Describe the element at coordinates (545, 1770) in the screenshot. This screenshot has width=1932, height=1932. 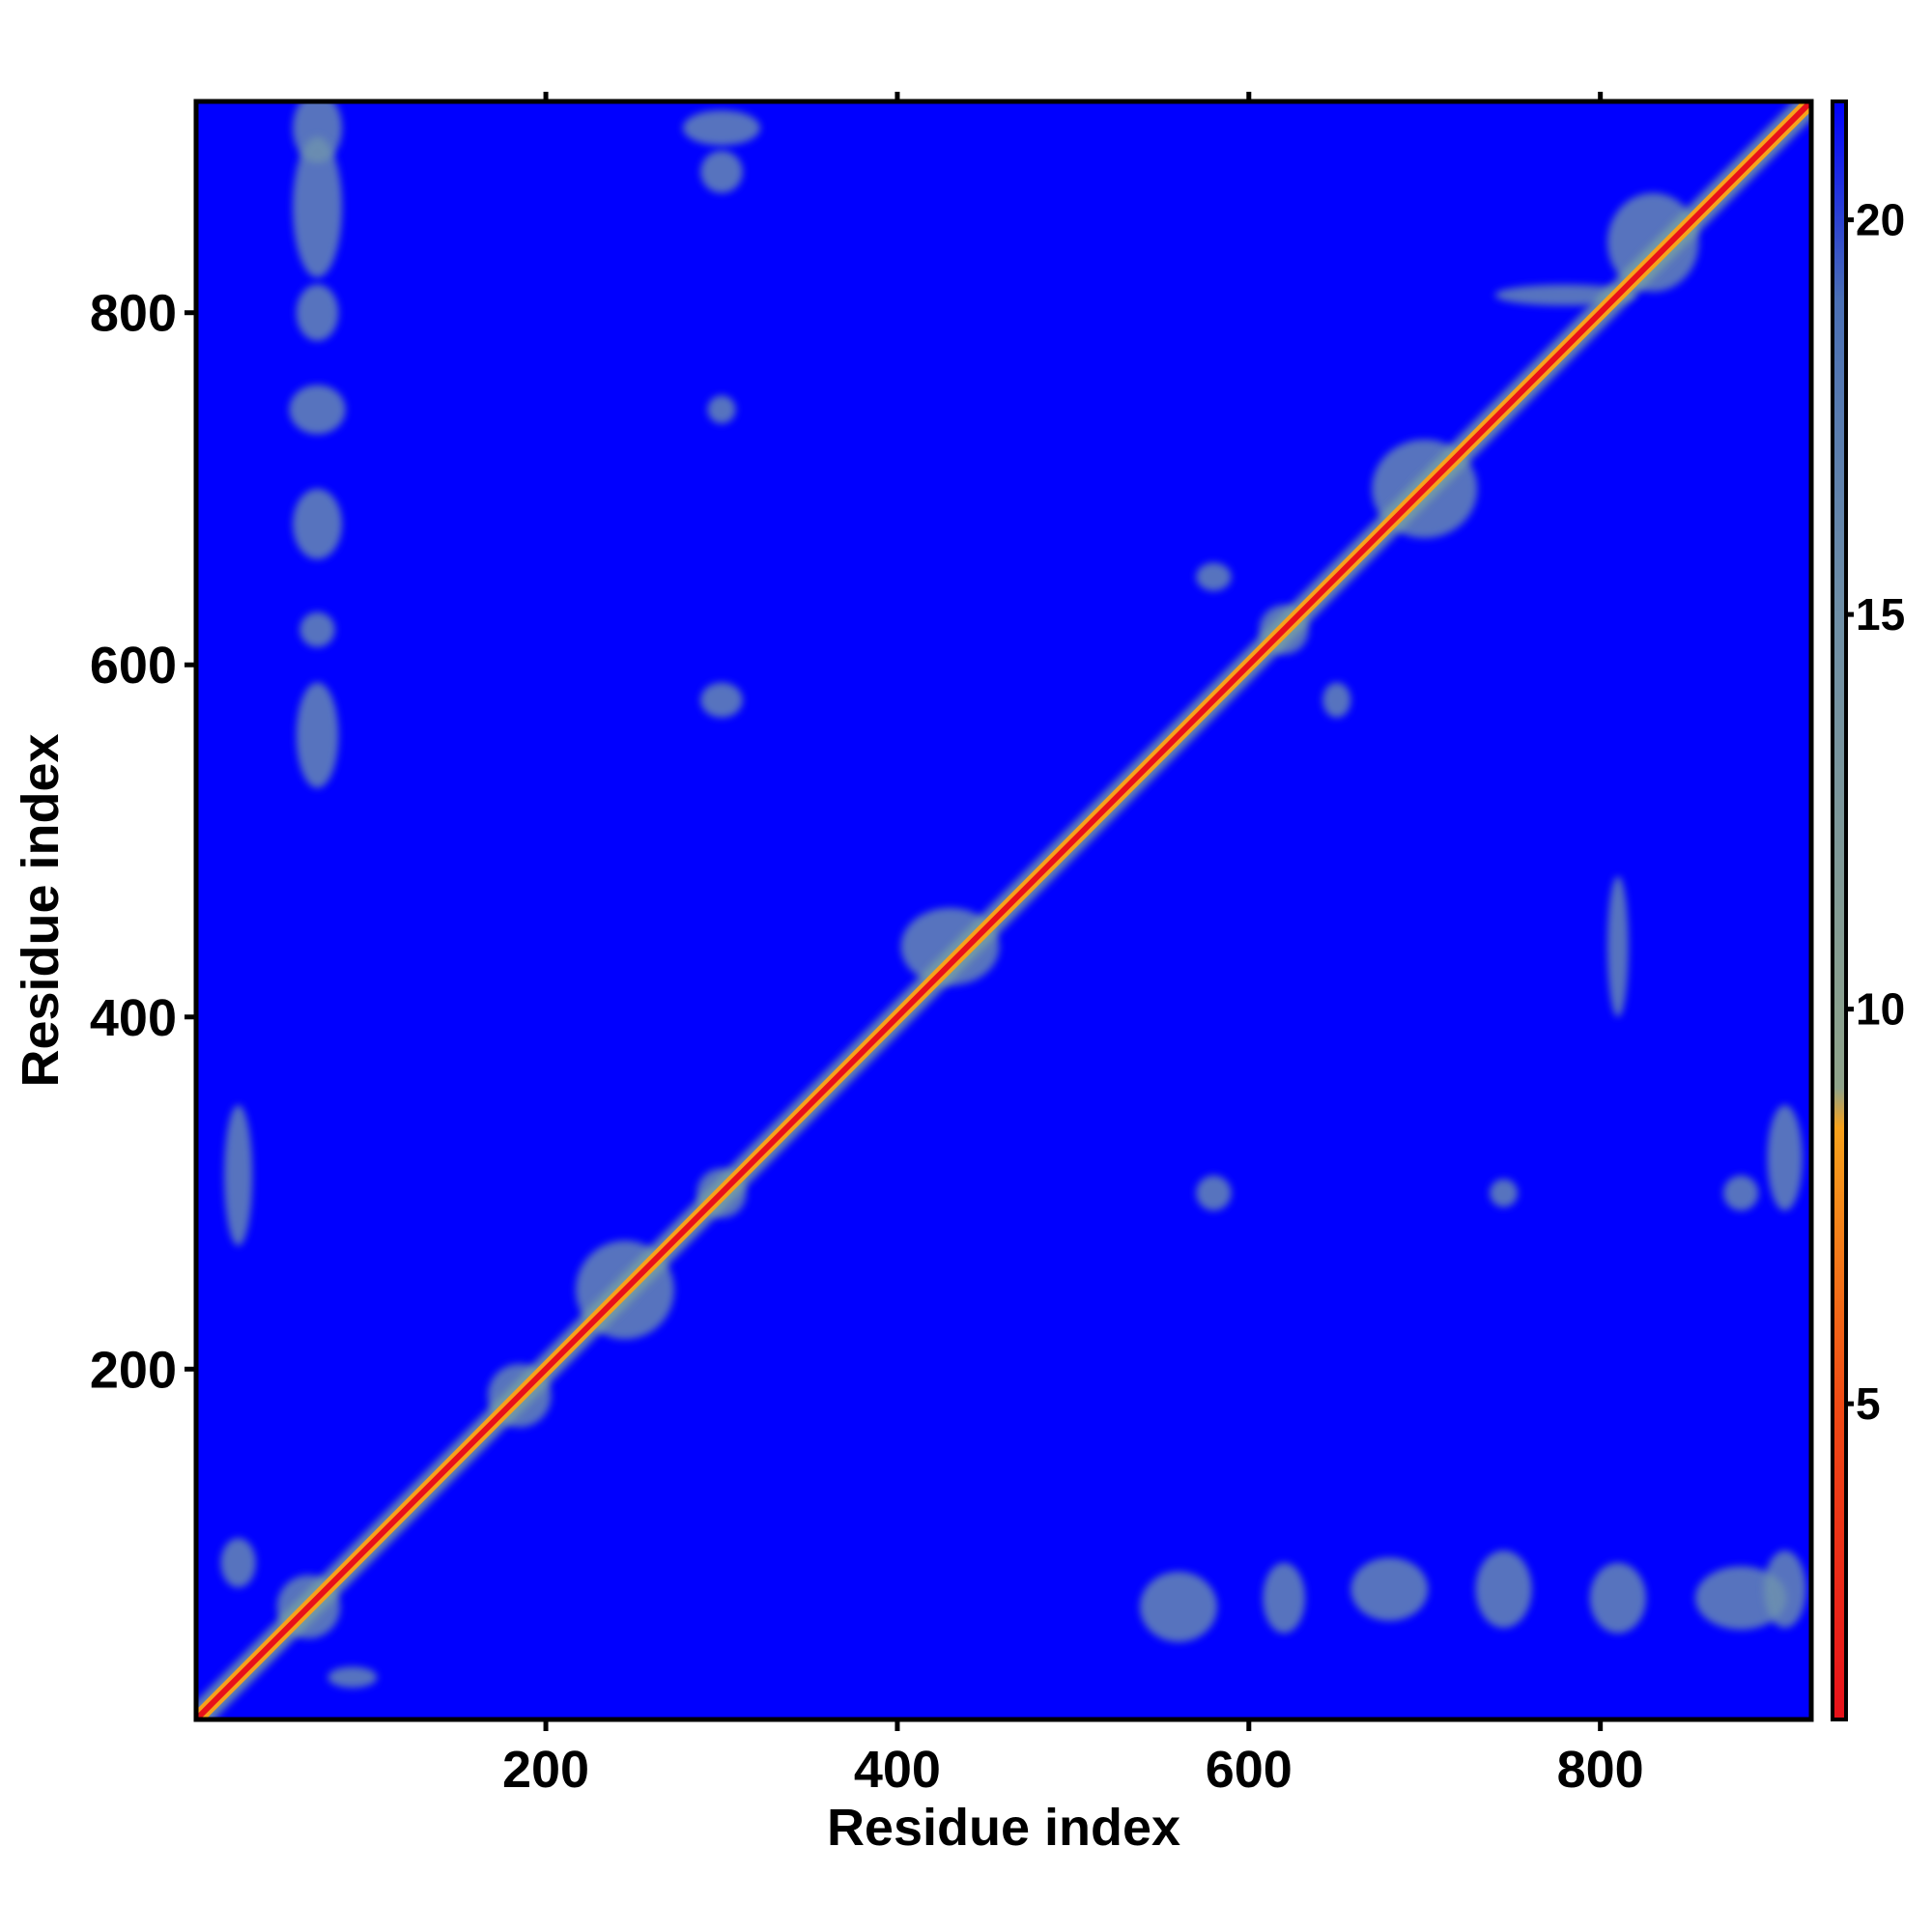
I see `x-tick-label: 200` at that location.